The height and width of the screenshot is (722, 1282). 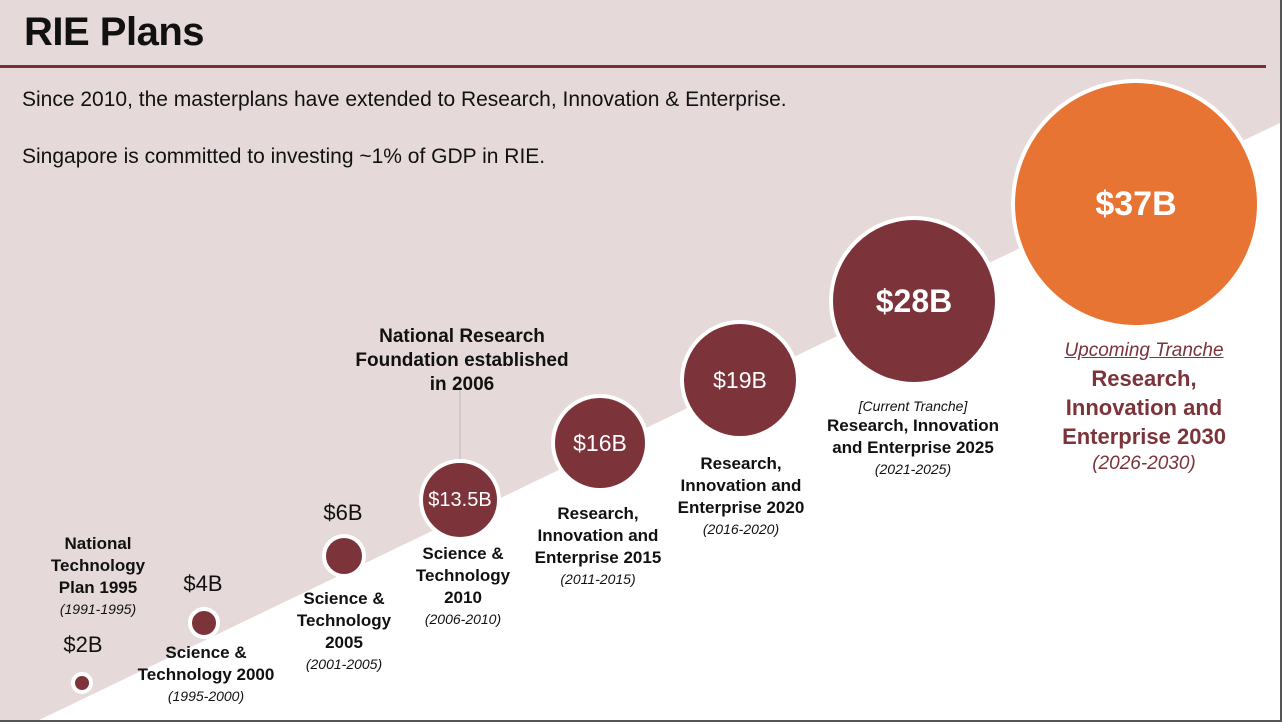 I want to click on frame-right, so click(x=1281, y=361).